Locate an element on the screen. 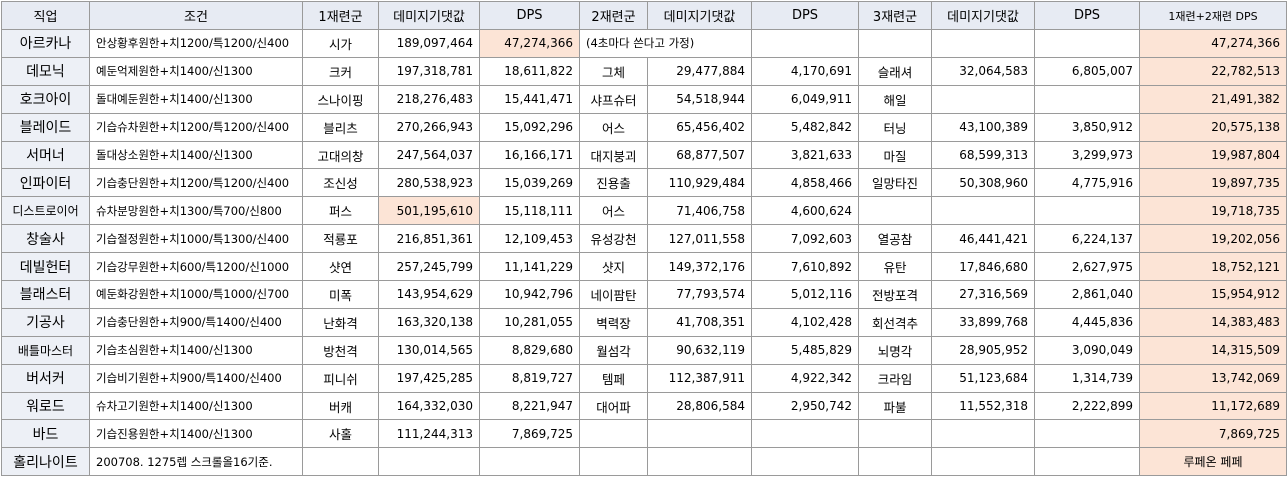  table-row: 홀리나이트 200708. 1275렙 스크롤올16기준. 루페온 페페 is located at coordinates (644, 462).